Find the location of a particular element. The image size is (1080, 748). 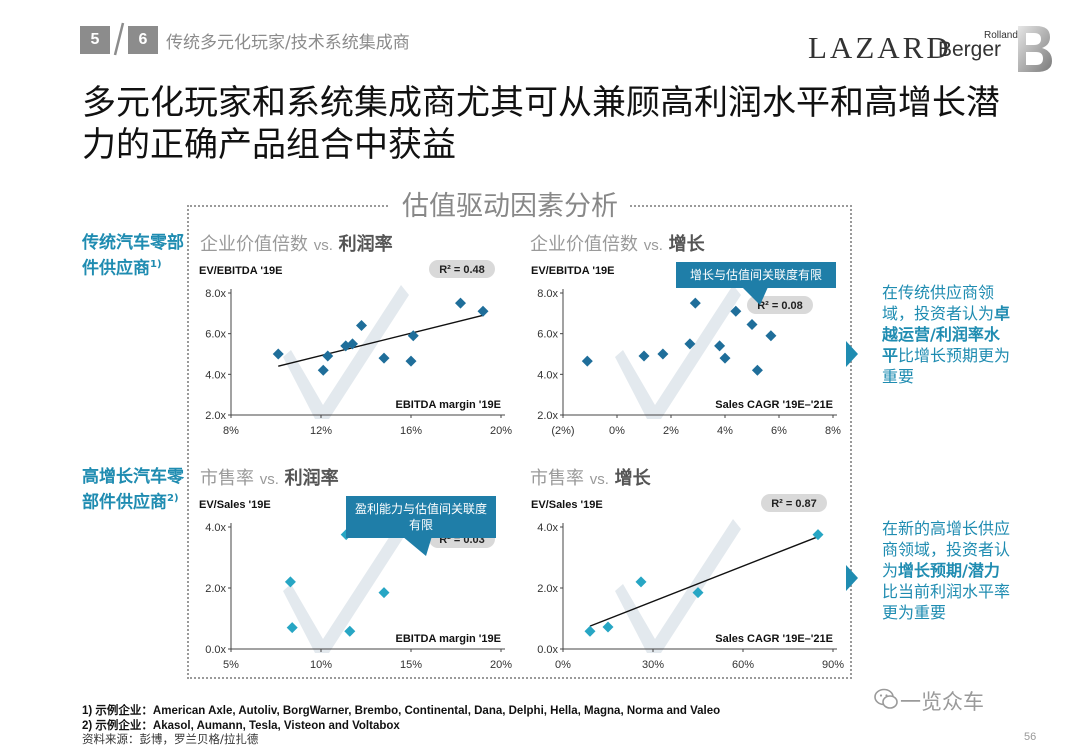

panel-bl-title-a: 市售率 is located at coordinates (227, 478).